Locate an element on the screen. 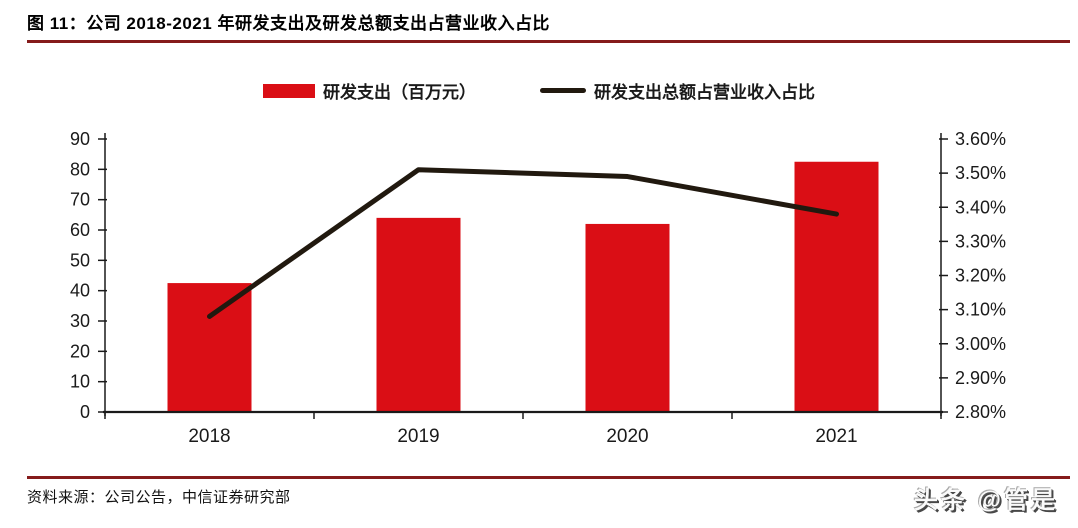 This screenshot has height=528, width=1078. footer-rule is located at coordinates (548, 477).